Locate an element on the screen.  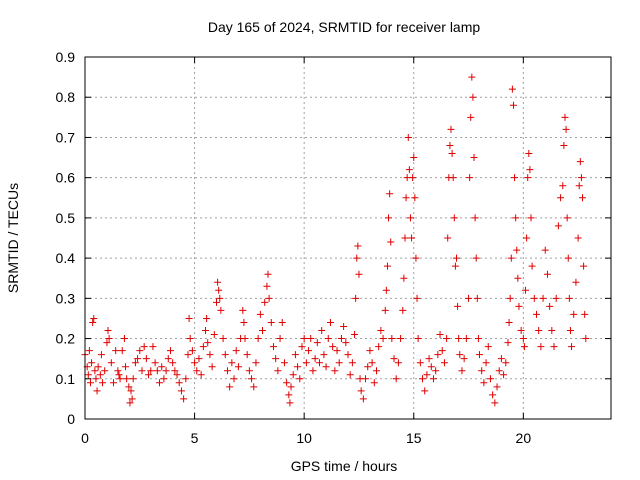
y-tick-label: 0.4 is located at coordinates (66, 258).